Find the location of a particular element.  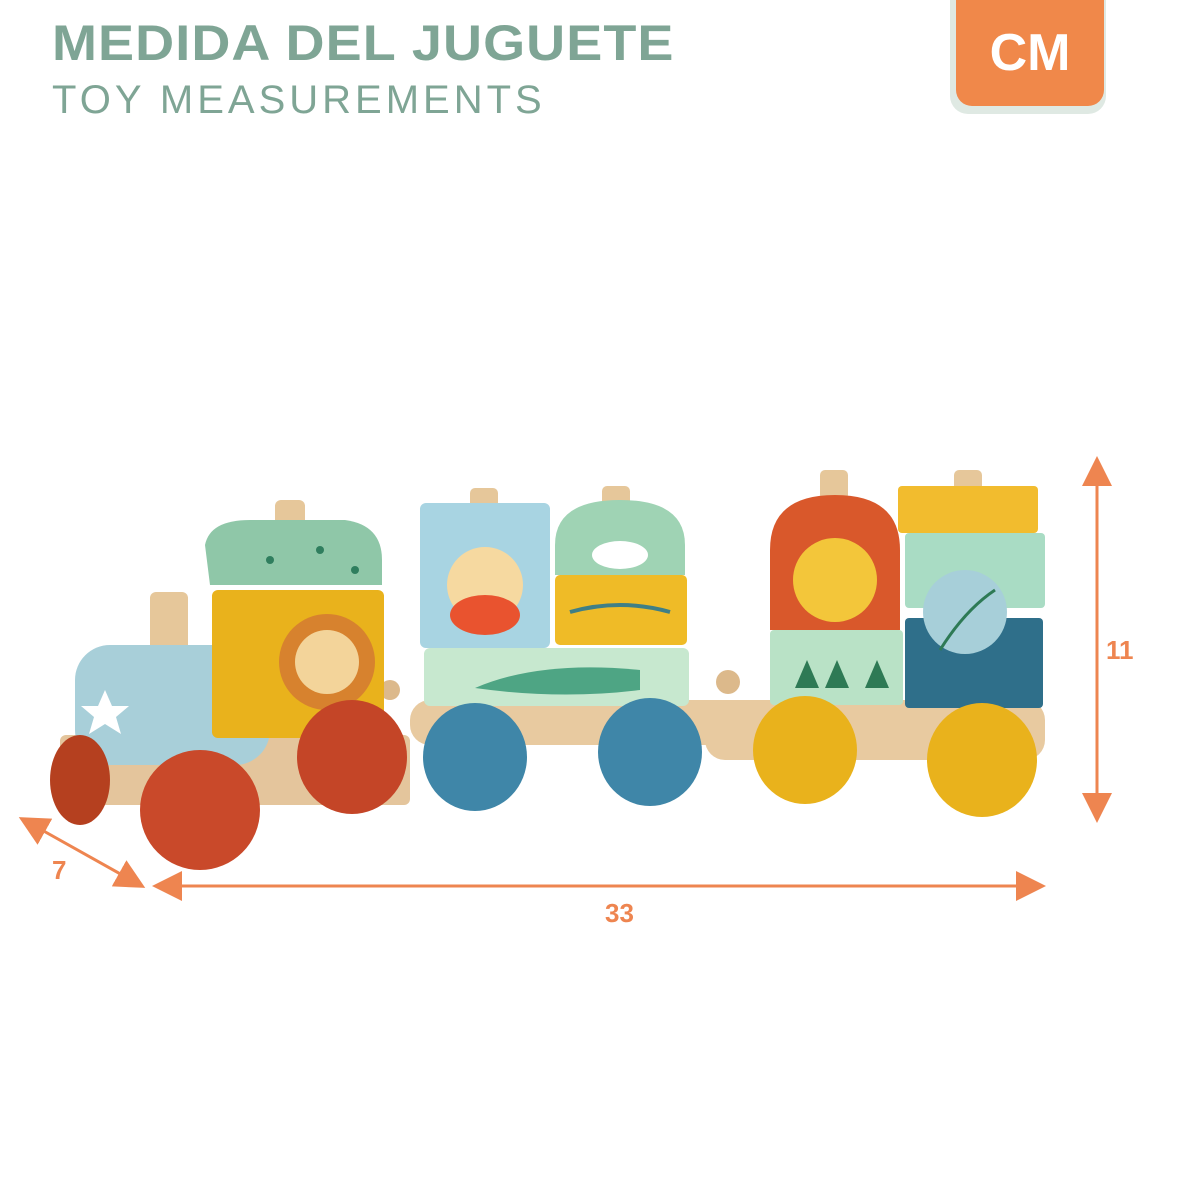

last-wagon is located at coordinates (907, 589).